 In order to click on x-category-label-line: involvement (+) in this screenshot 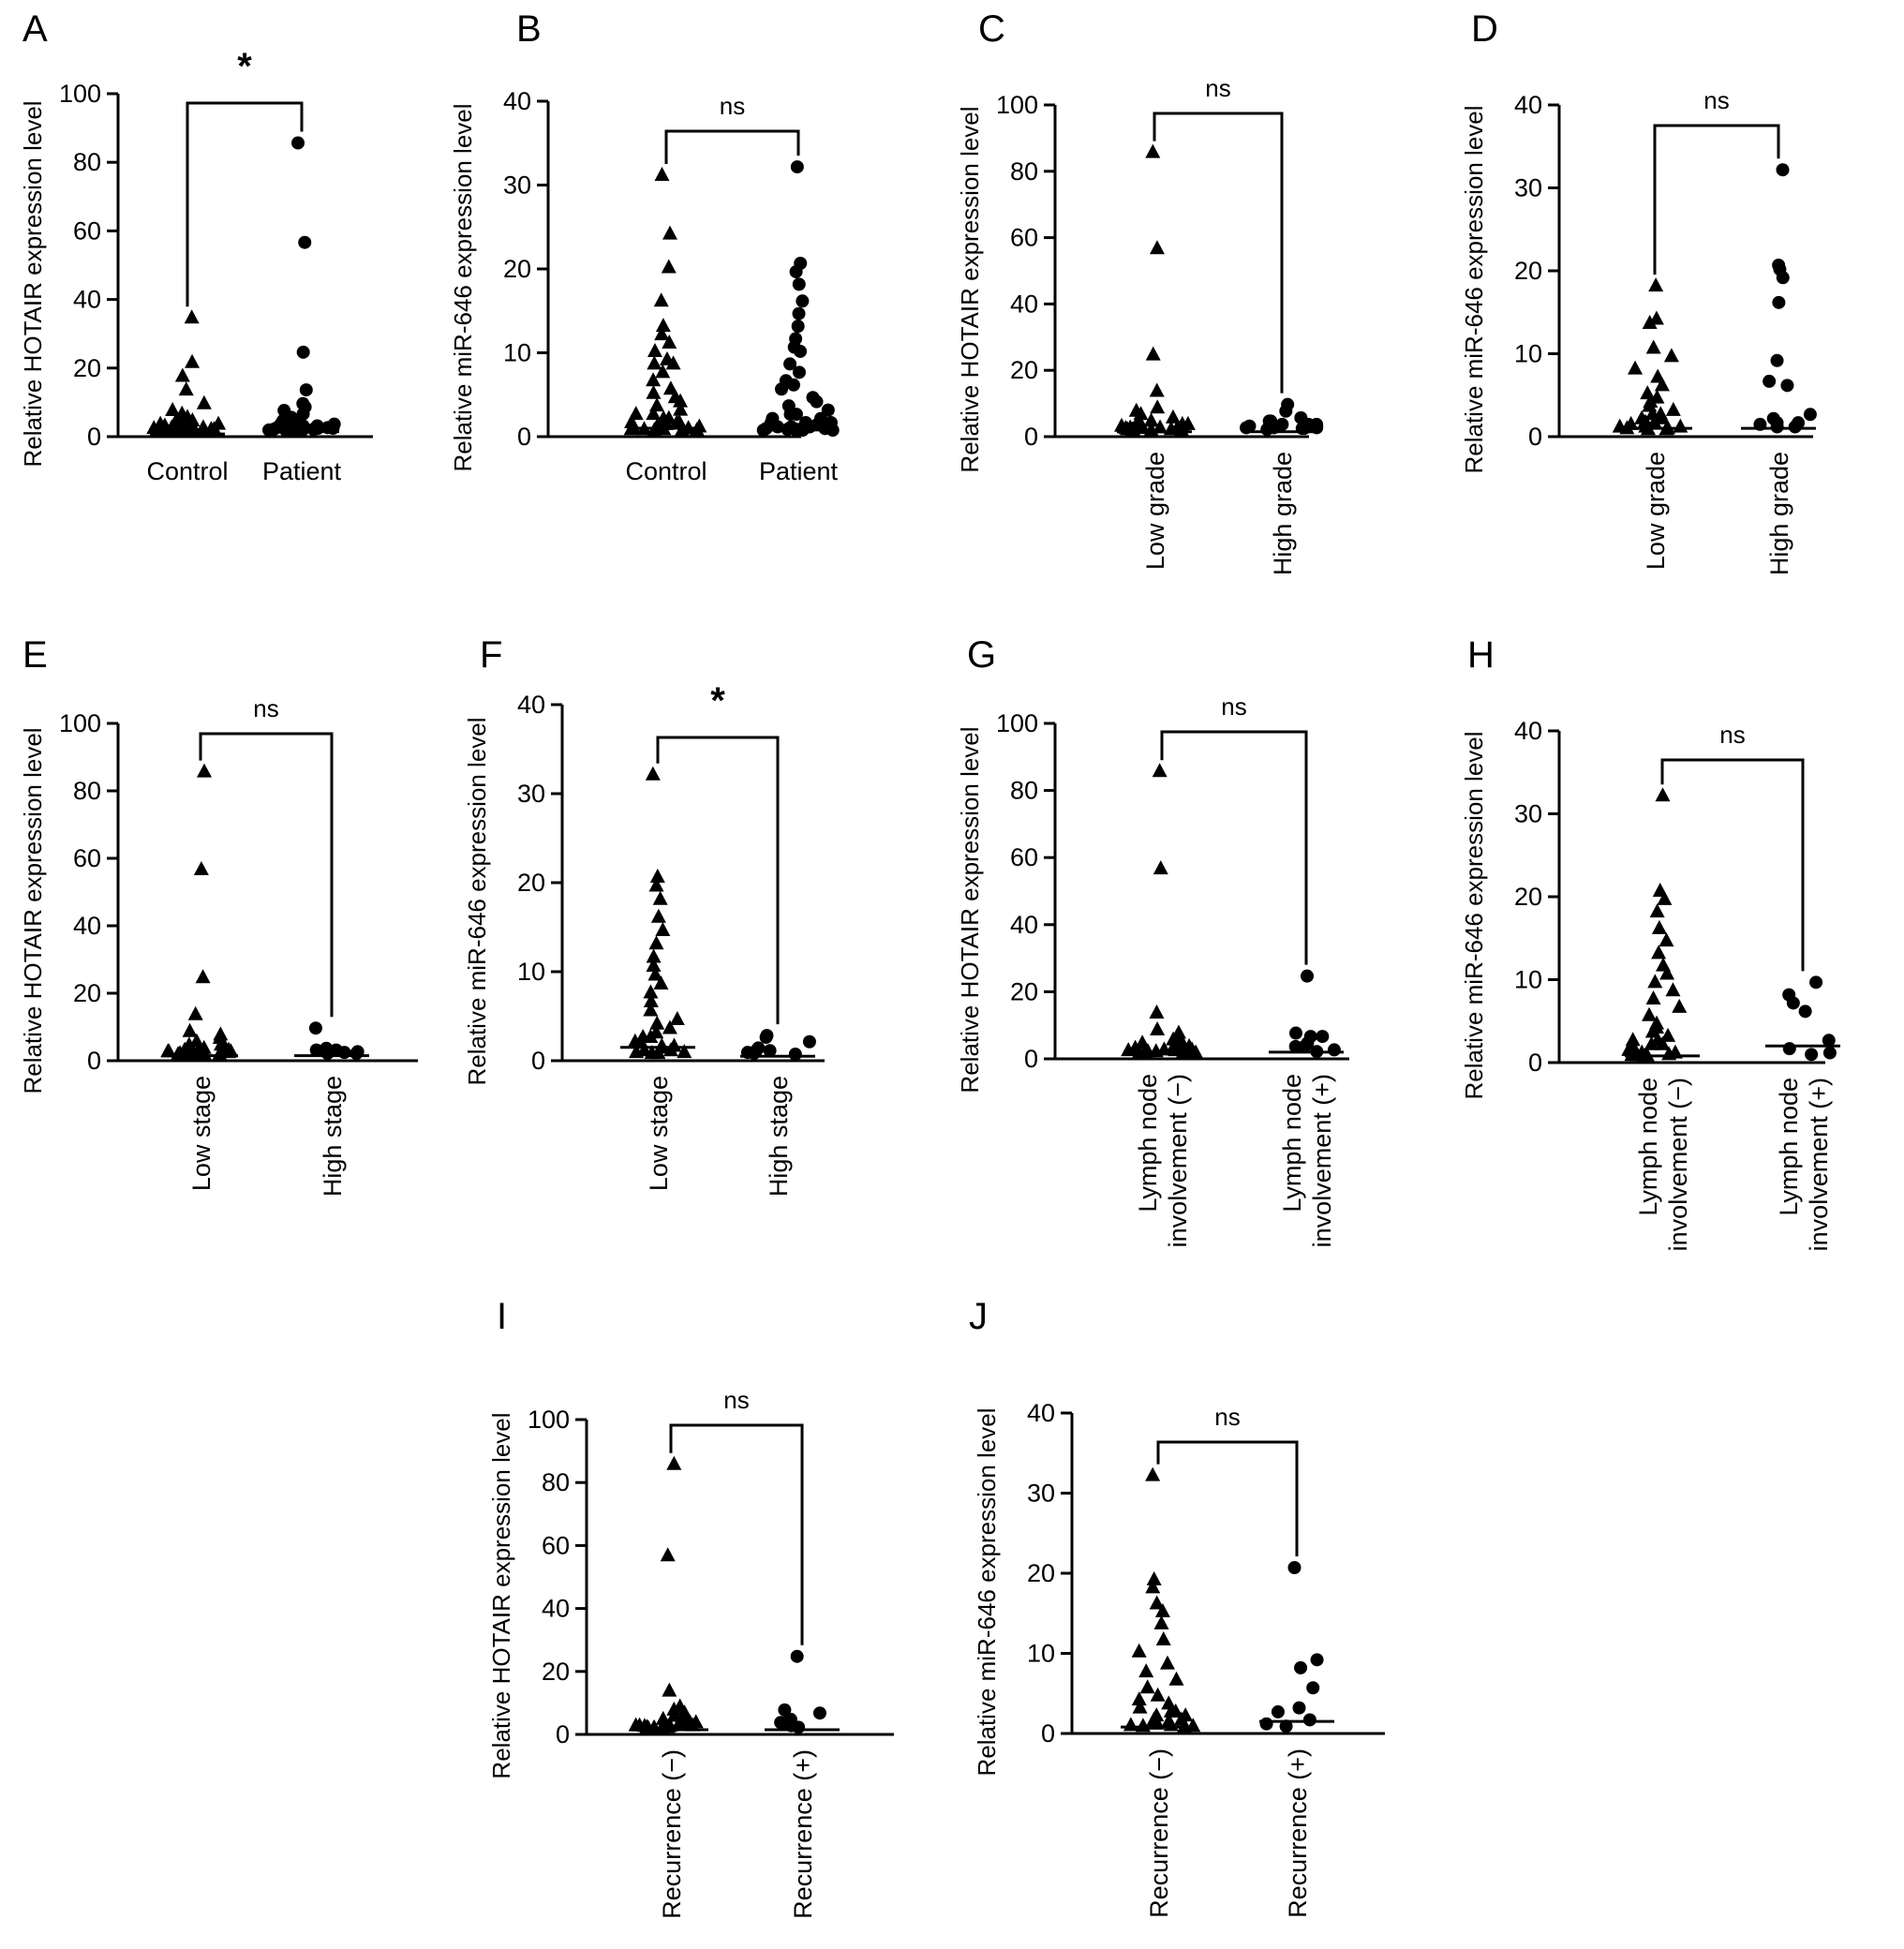, I will do `click(1322, 1160)`.